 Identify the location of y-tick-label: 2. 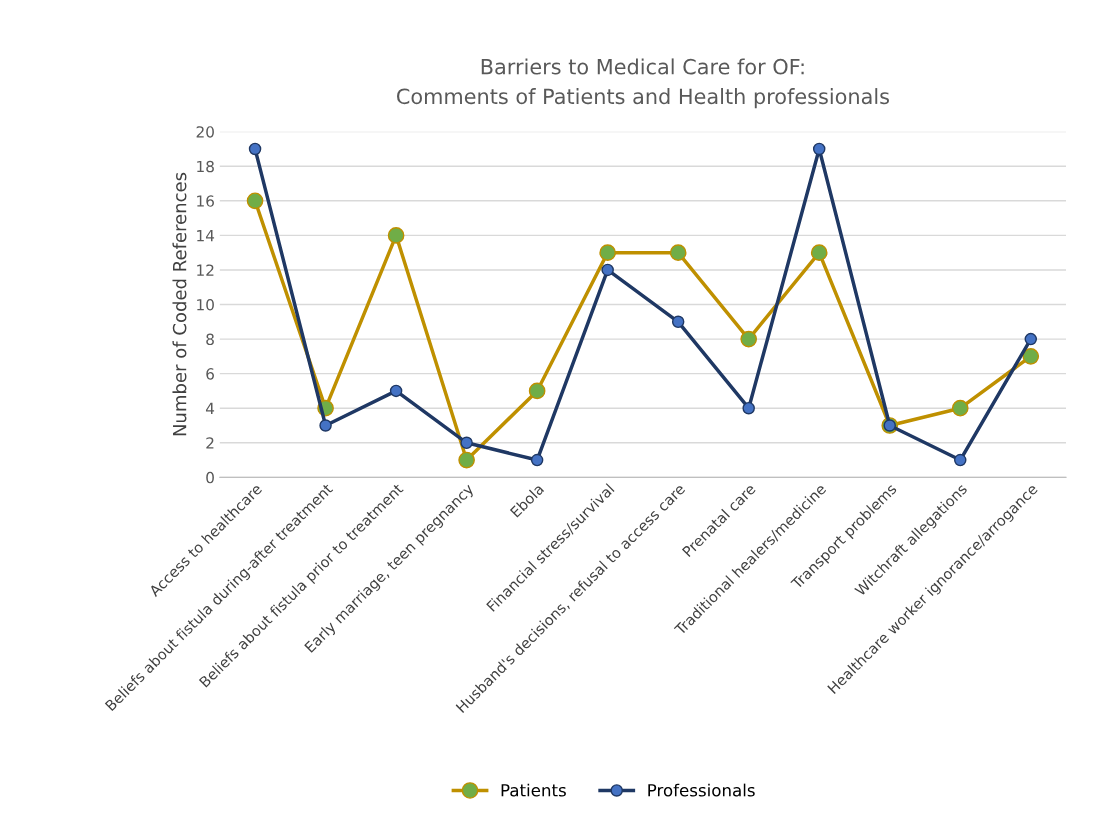
(210, 443).